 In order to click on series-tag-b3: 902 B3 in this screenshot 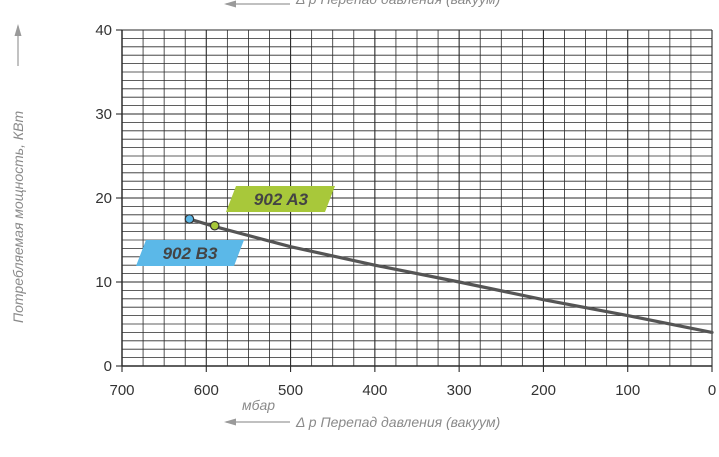, I will do `click(190, 253)`.